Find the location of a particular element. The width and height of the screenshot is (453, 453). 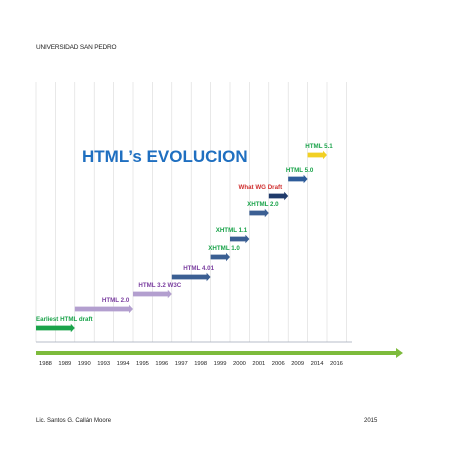

version-label: XHTML 1.0 is located at coordinates (224, 248).